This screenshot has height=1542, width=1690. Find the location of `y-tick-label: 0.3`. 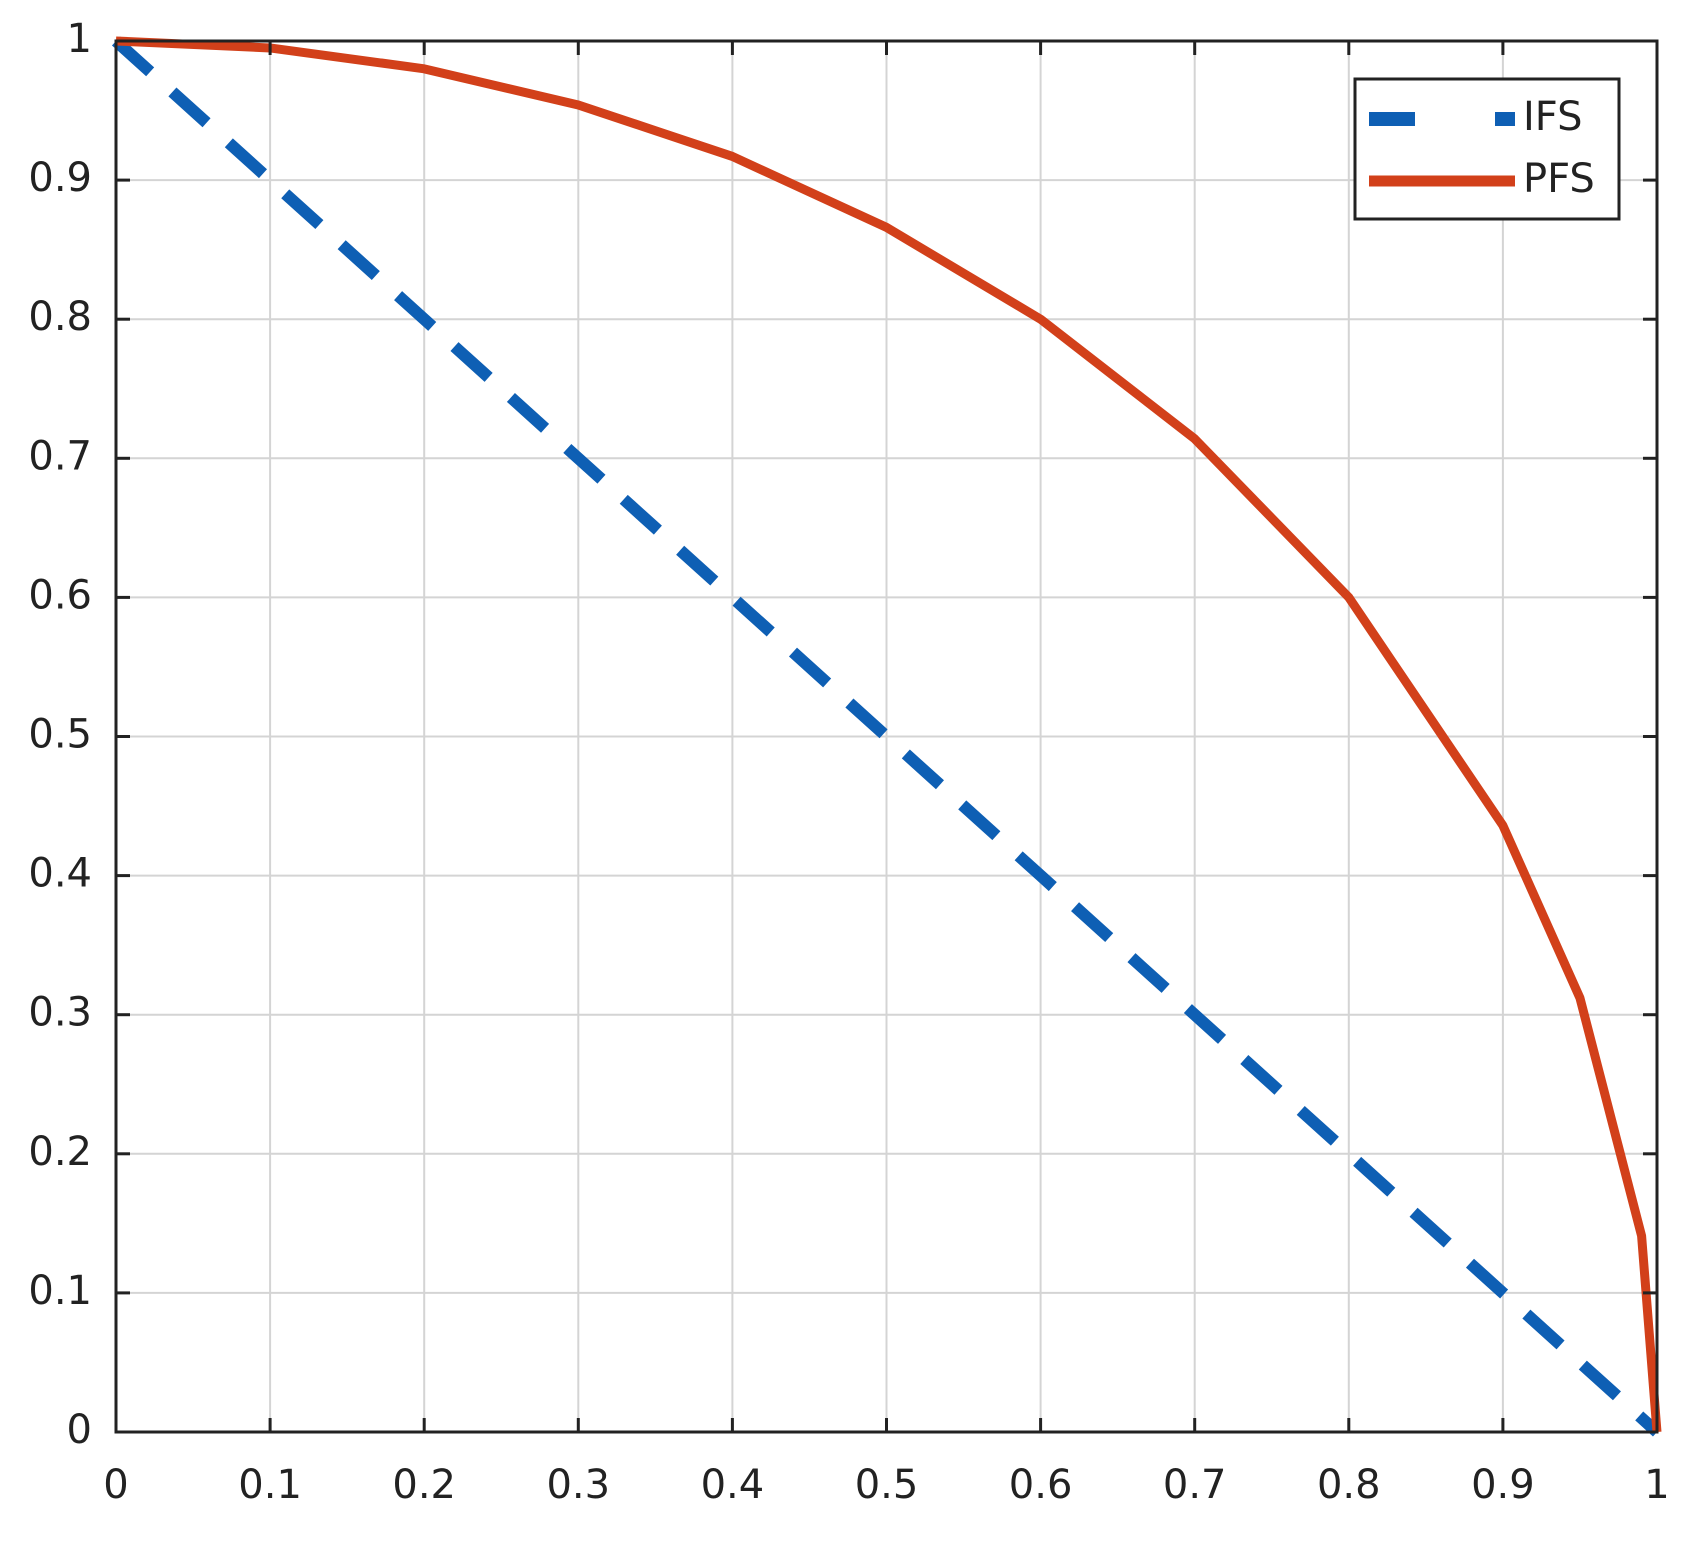

y-tick-label: 0.3 is located at coordinates (60, 1013).